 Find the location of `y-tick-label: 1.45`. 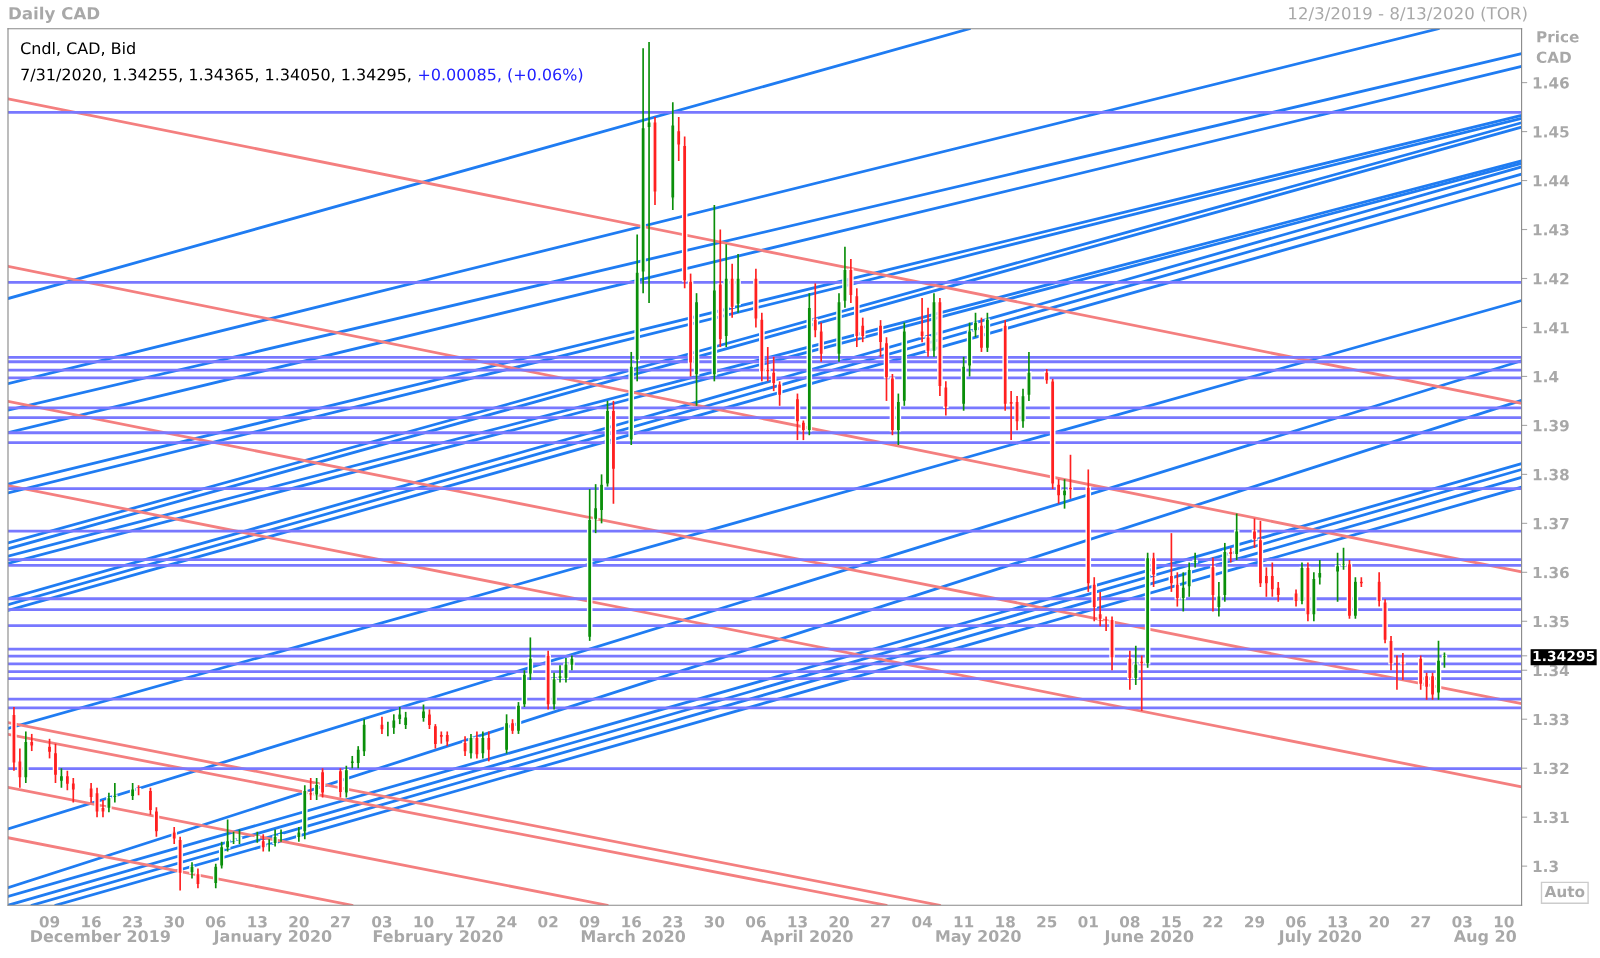

y-tick-label: 1.45 is located at coordinates (1551, 132).